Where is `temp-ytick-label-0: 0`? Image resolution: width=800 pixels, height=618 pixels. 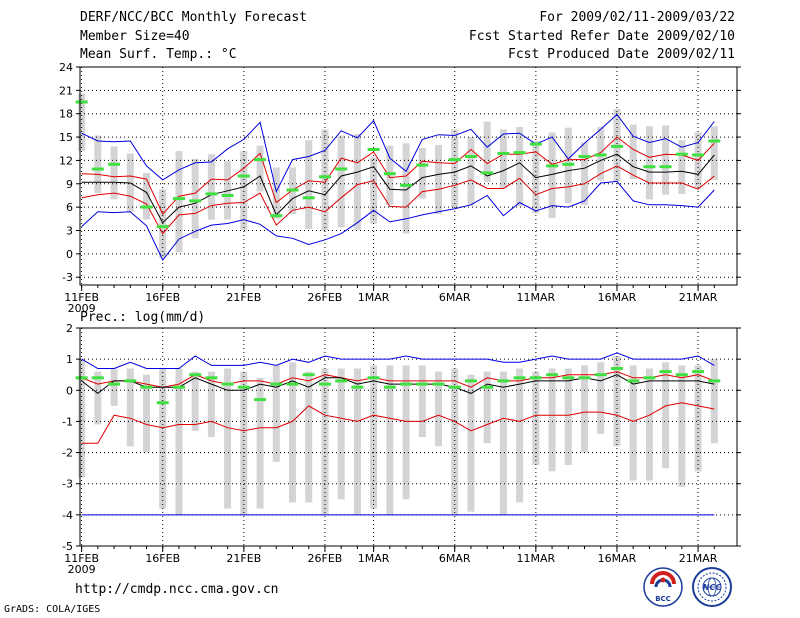 temp-ytick-label-0: 0 is located at coordinates (69, 254).